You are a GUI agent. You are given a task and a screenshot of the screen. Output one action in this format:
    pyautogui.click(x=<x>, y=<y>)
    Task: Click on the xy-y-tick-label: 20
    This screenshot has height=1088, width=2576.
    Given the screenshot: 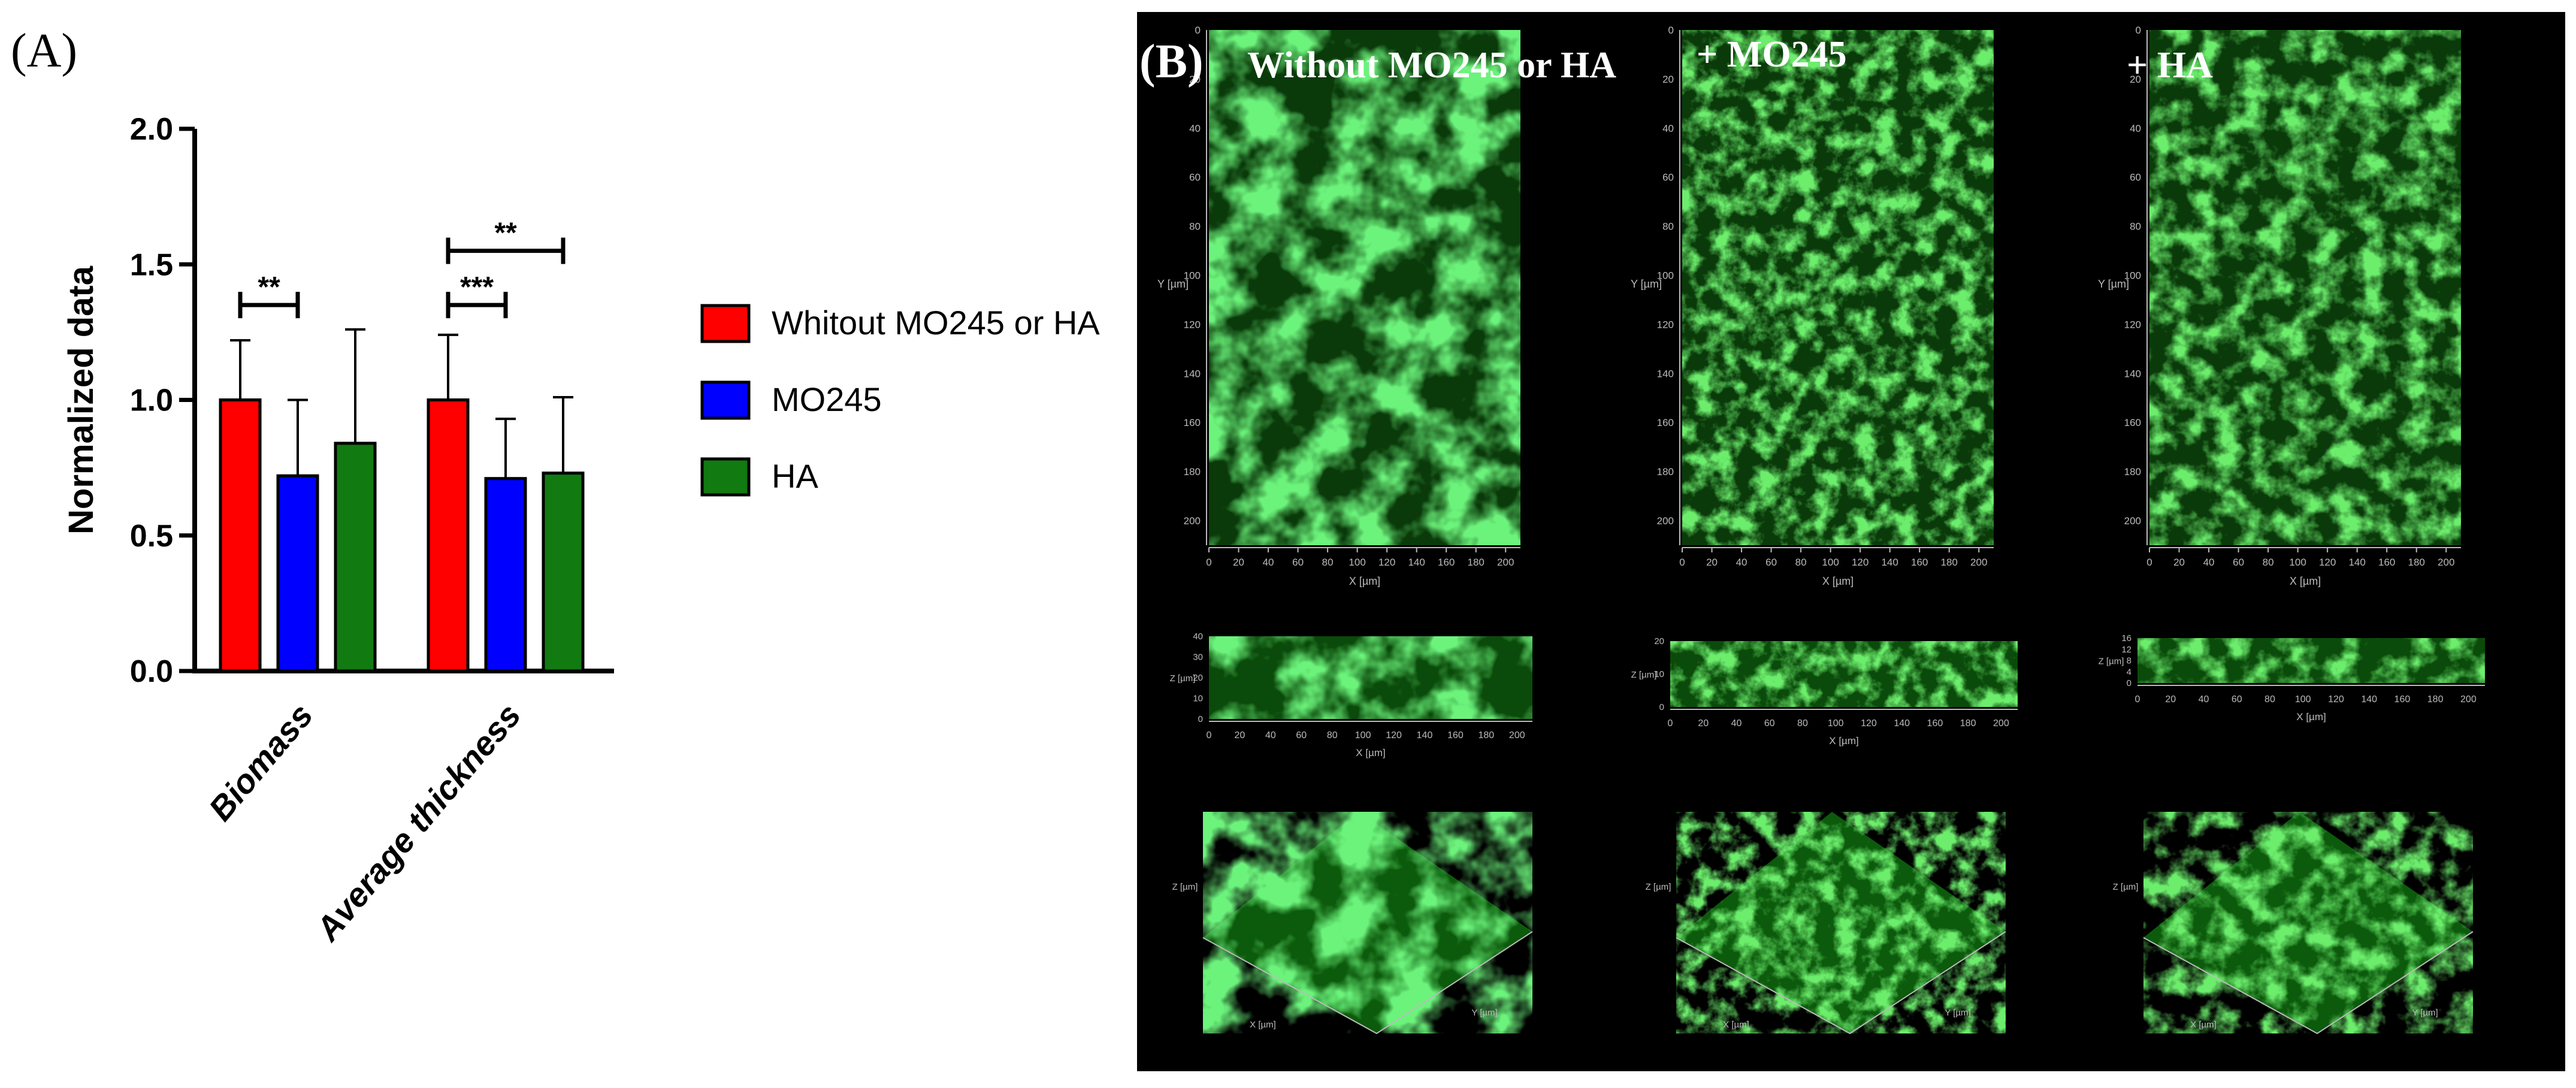 What is the action you would take?
    pyautogui.click(x=2135, y=79)
    